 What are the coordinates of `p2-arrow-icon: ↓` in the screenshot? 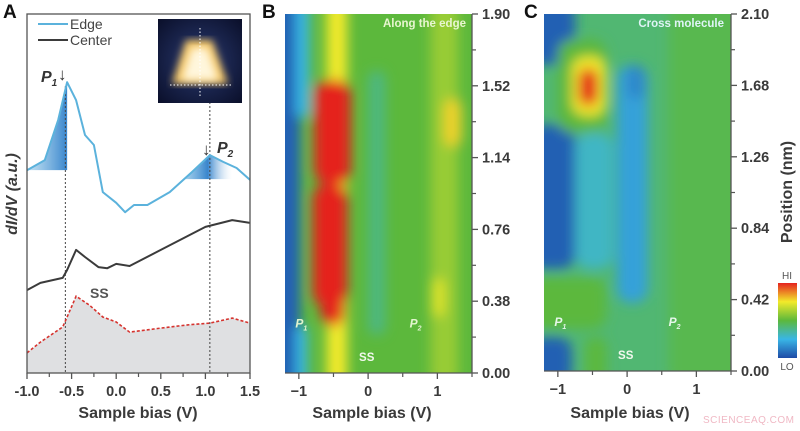 It's located at (206, 149).